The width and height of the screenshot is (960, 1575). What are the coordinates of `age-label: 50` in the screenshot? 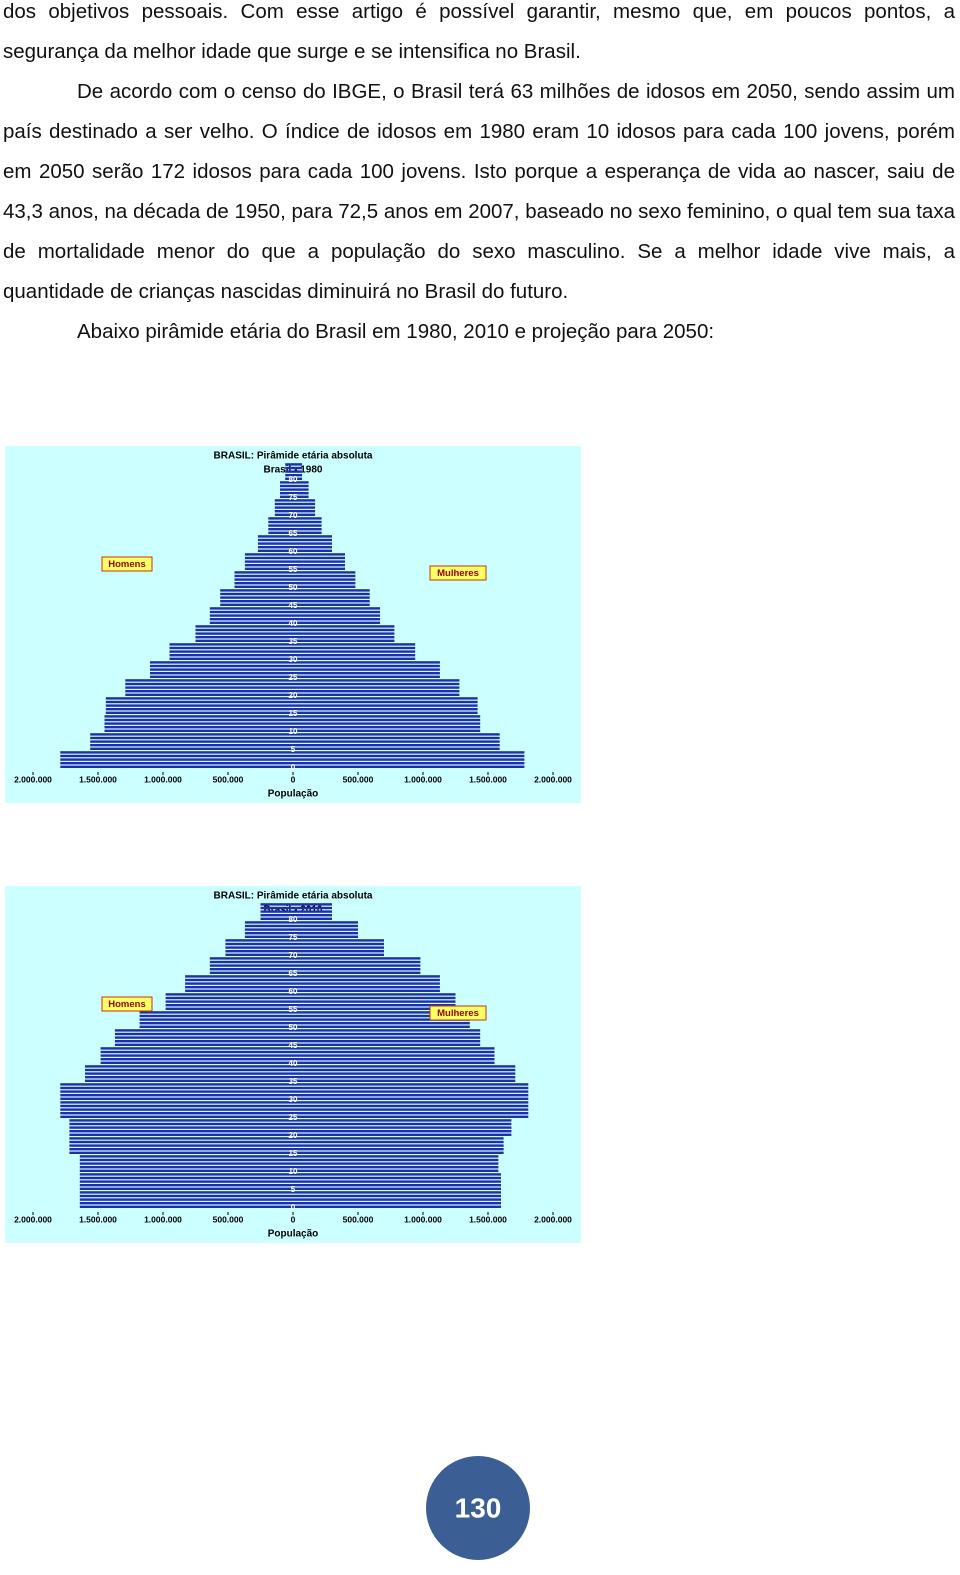 It's located at (293, 1027).